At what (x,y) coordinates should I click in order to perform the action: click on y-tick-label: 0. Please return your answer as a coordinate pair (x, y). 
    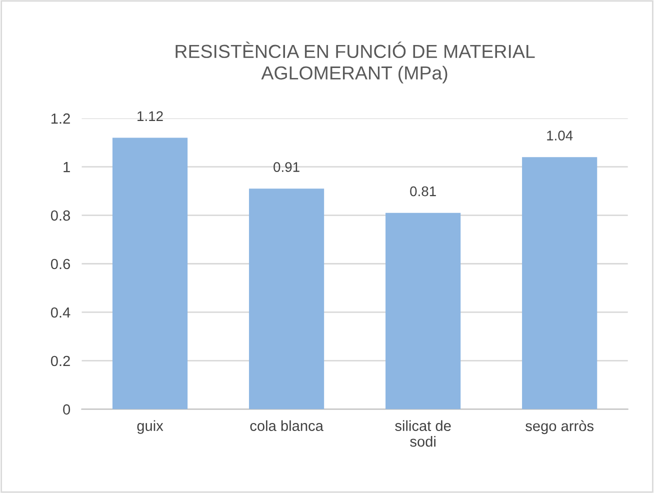
    Looking at the image, I should click on (66, 409).